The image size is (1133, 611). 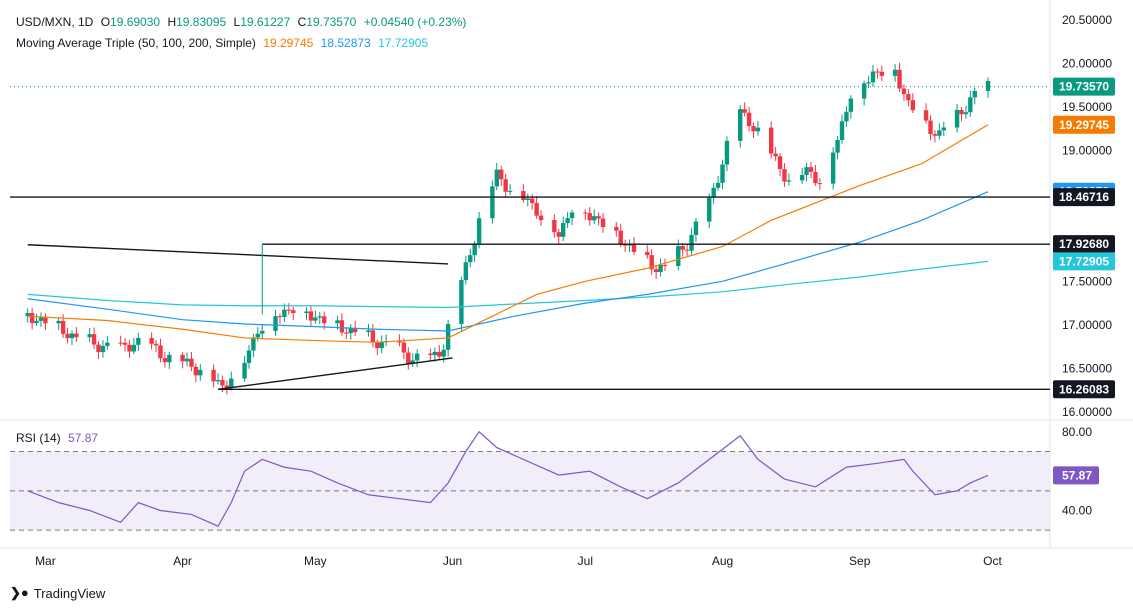 What do you see at coordinates (45, 561) in the screenshot?
I see `time-tick-label: Mar` at bounding box center [45, 561].